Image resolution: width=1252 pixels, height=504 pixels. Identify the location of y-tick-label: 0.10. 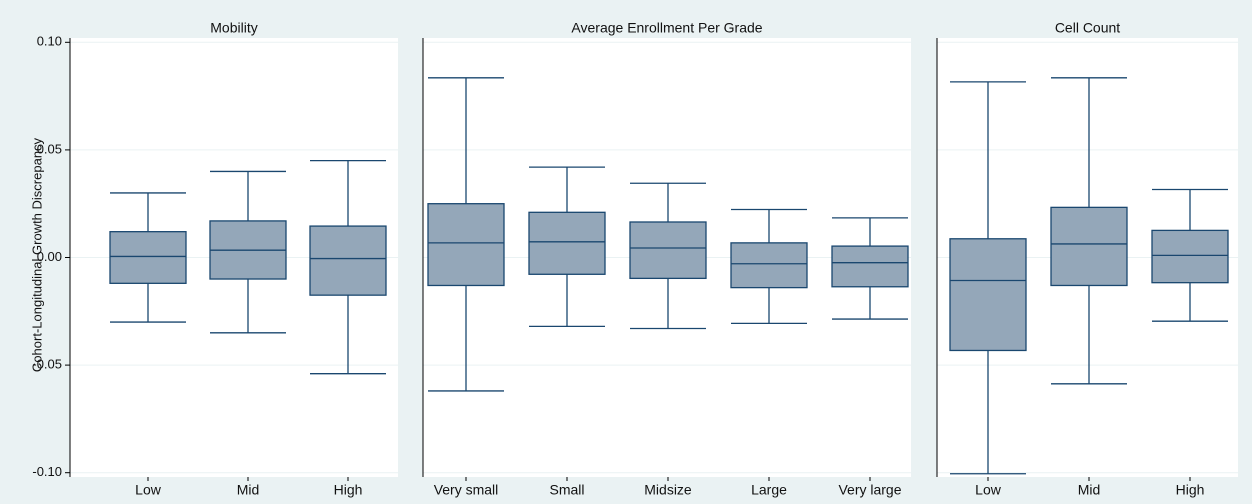
(49, 41).